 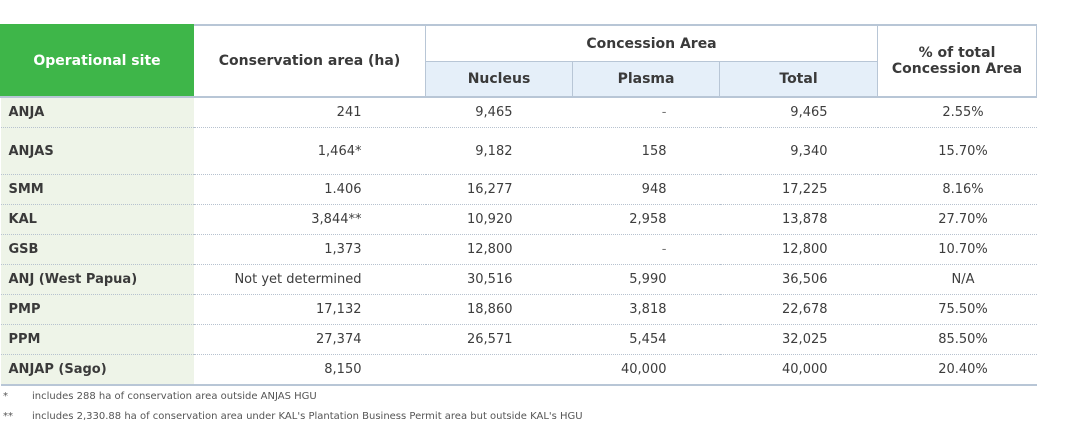 I want to click on plasma-value: 2,958, so click(x=646, y=219).